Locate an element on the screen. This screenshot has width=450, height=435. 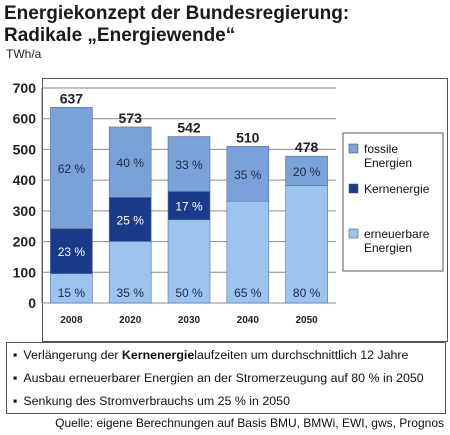
total-label: 573 is located at coordinates (131, 118).